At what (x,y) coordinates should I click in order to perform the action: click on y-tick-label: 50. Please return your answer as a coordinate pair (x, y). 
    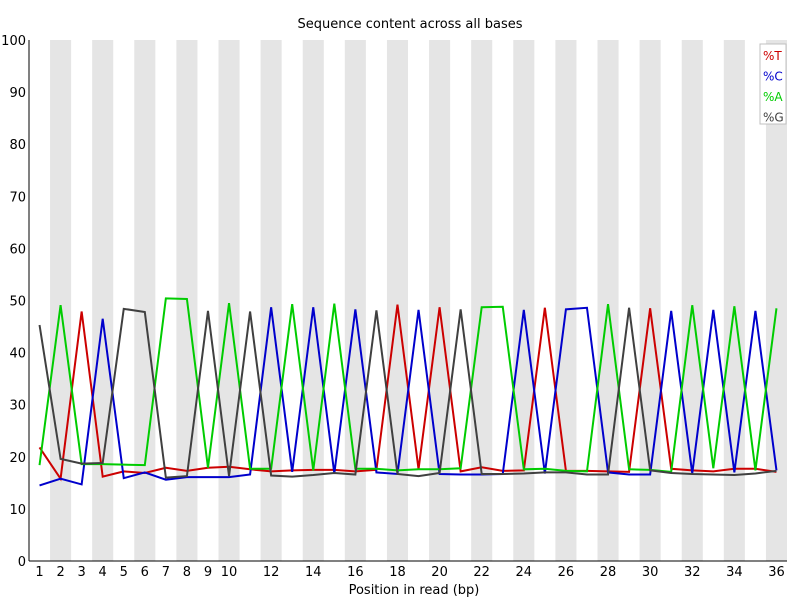
    Looking at the image, I should click on (17, 302).